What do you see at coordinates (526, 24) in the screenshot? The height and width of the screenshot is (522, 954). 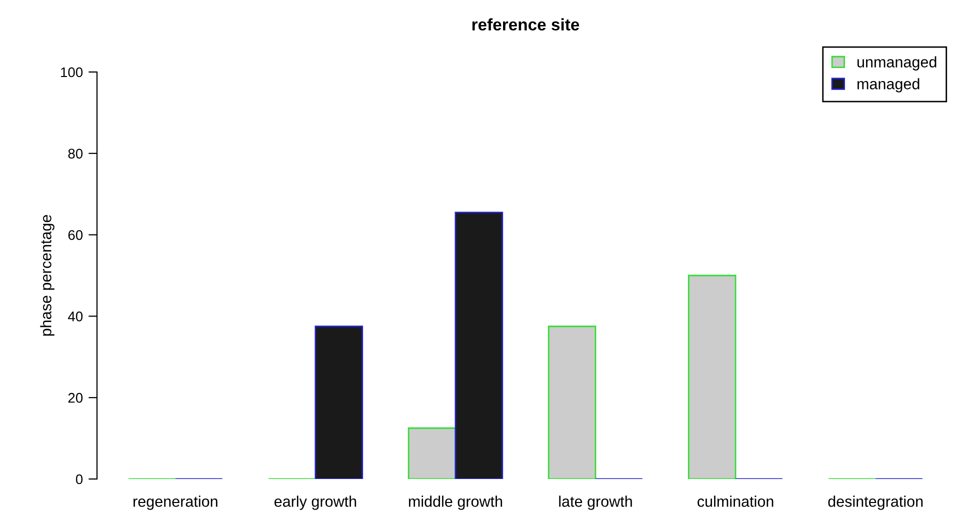 I see `chart-title: reference site` at bounding box center [526, 24].